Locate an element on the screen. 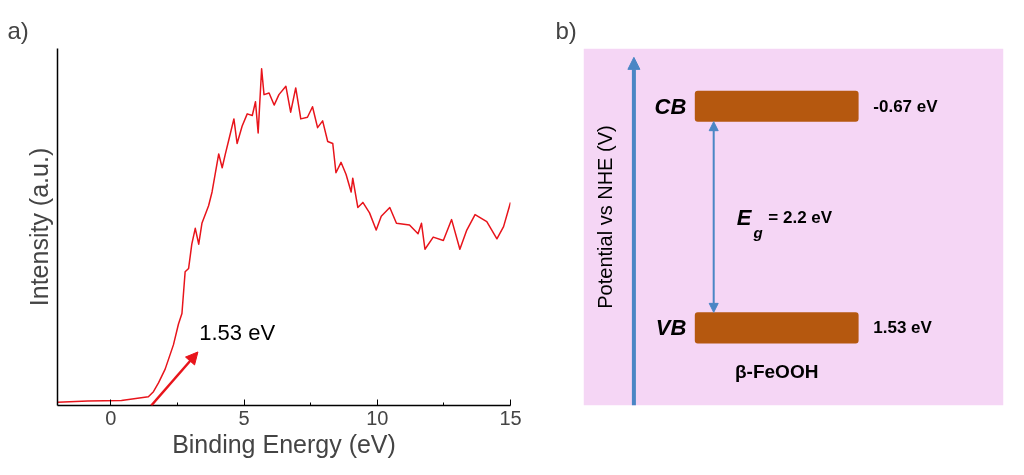 This screenshot has width=1024, height=475. category-label: CB is located at coordinates (670, 106).